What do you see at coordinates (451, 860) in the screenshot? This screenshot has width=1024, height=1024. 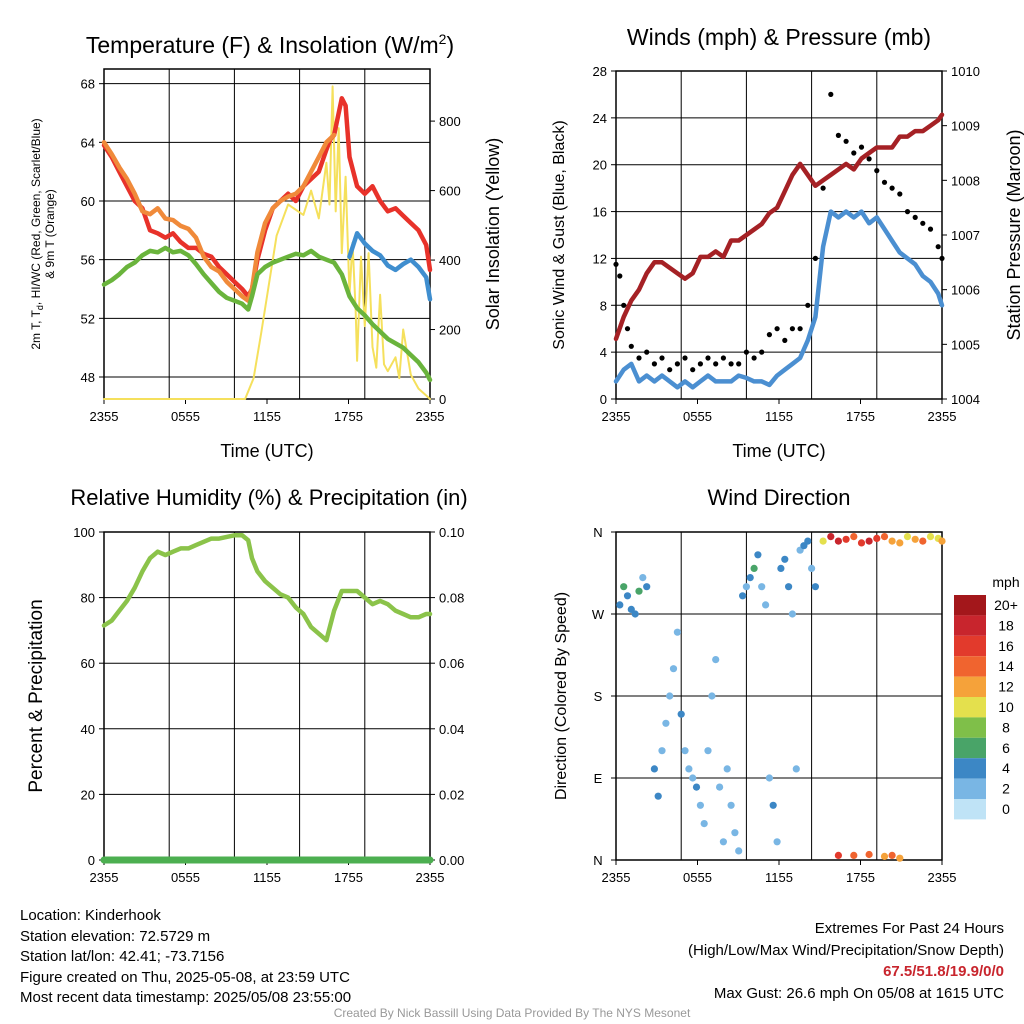 I see `y2-tick-label: 0.00` at bounding box center [451, 860].